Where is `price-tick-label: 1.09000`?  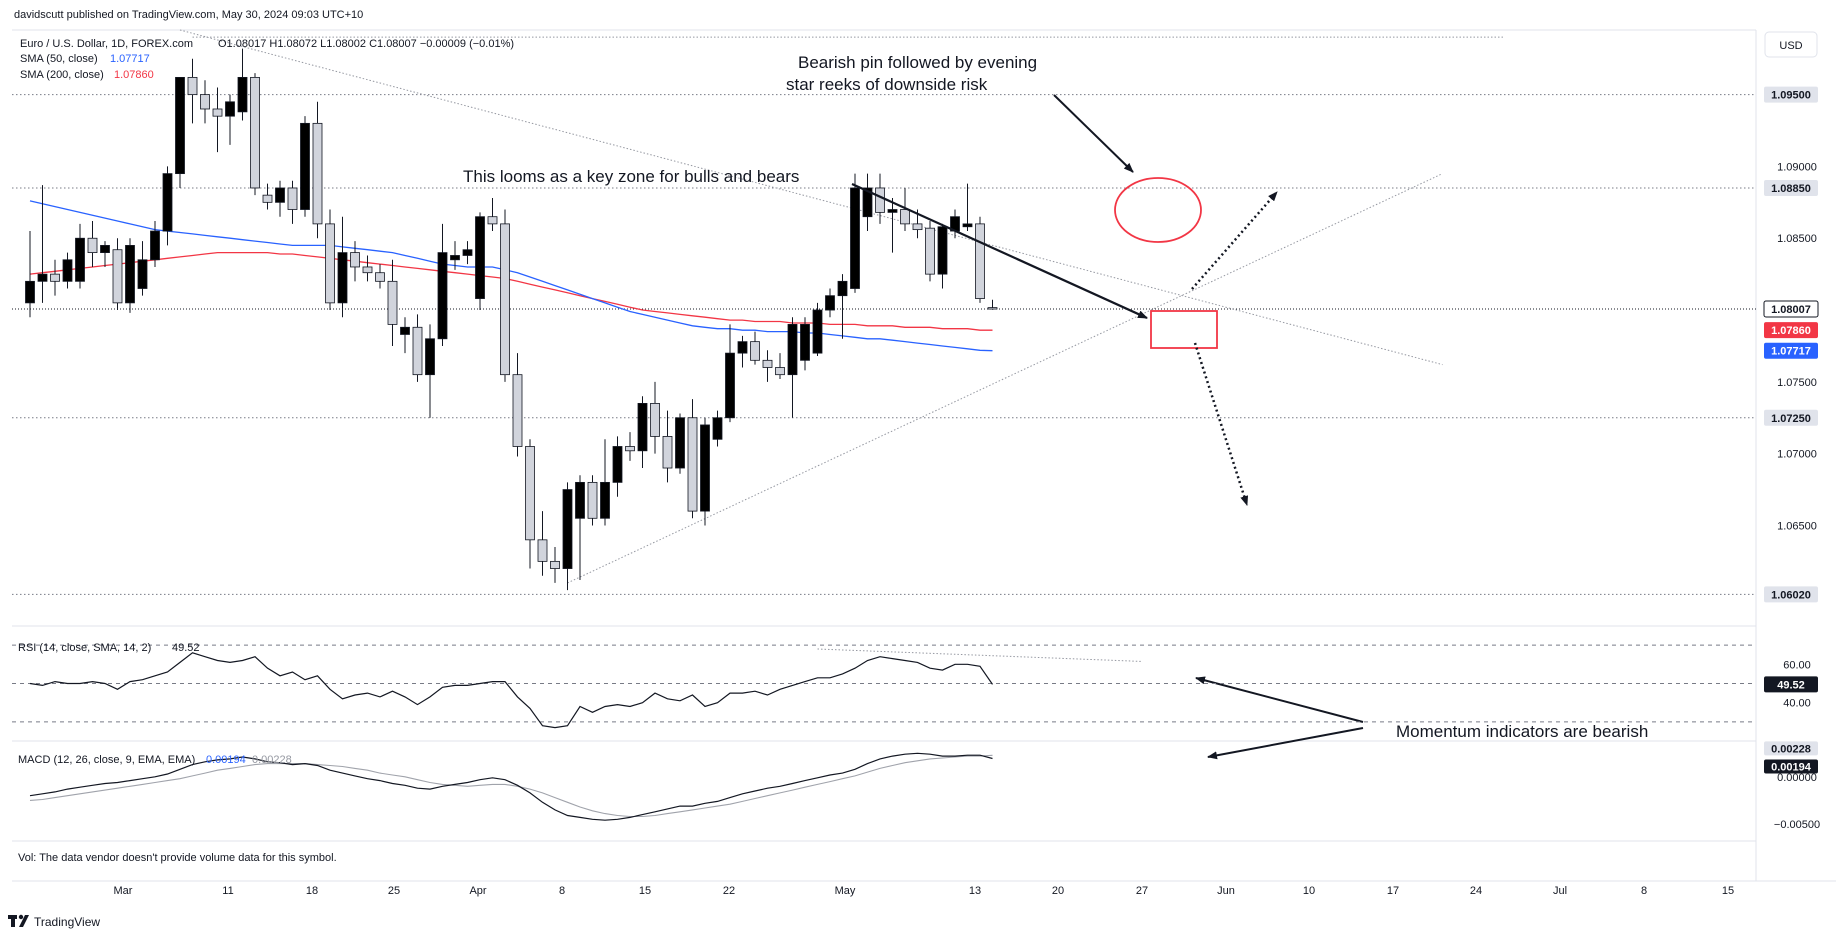
price-tick-label: 1.09000 is located at coordinates (1797, 167).